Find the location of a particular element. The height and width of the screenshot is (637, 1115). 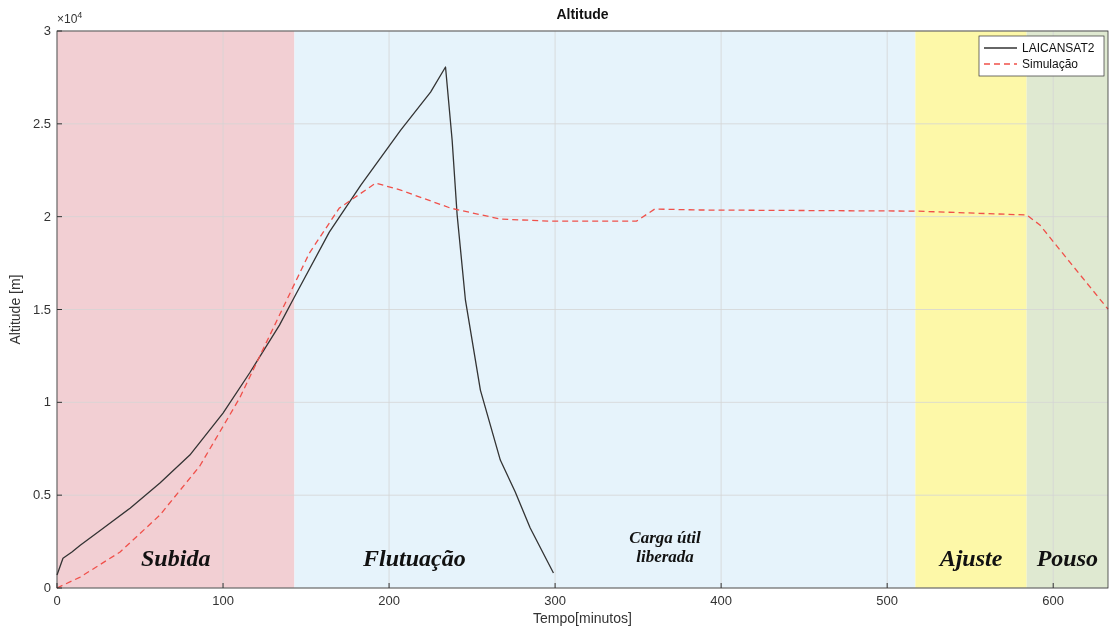

y-tick-label: 1.5 is located at coordinates (41, 309).